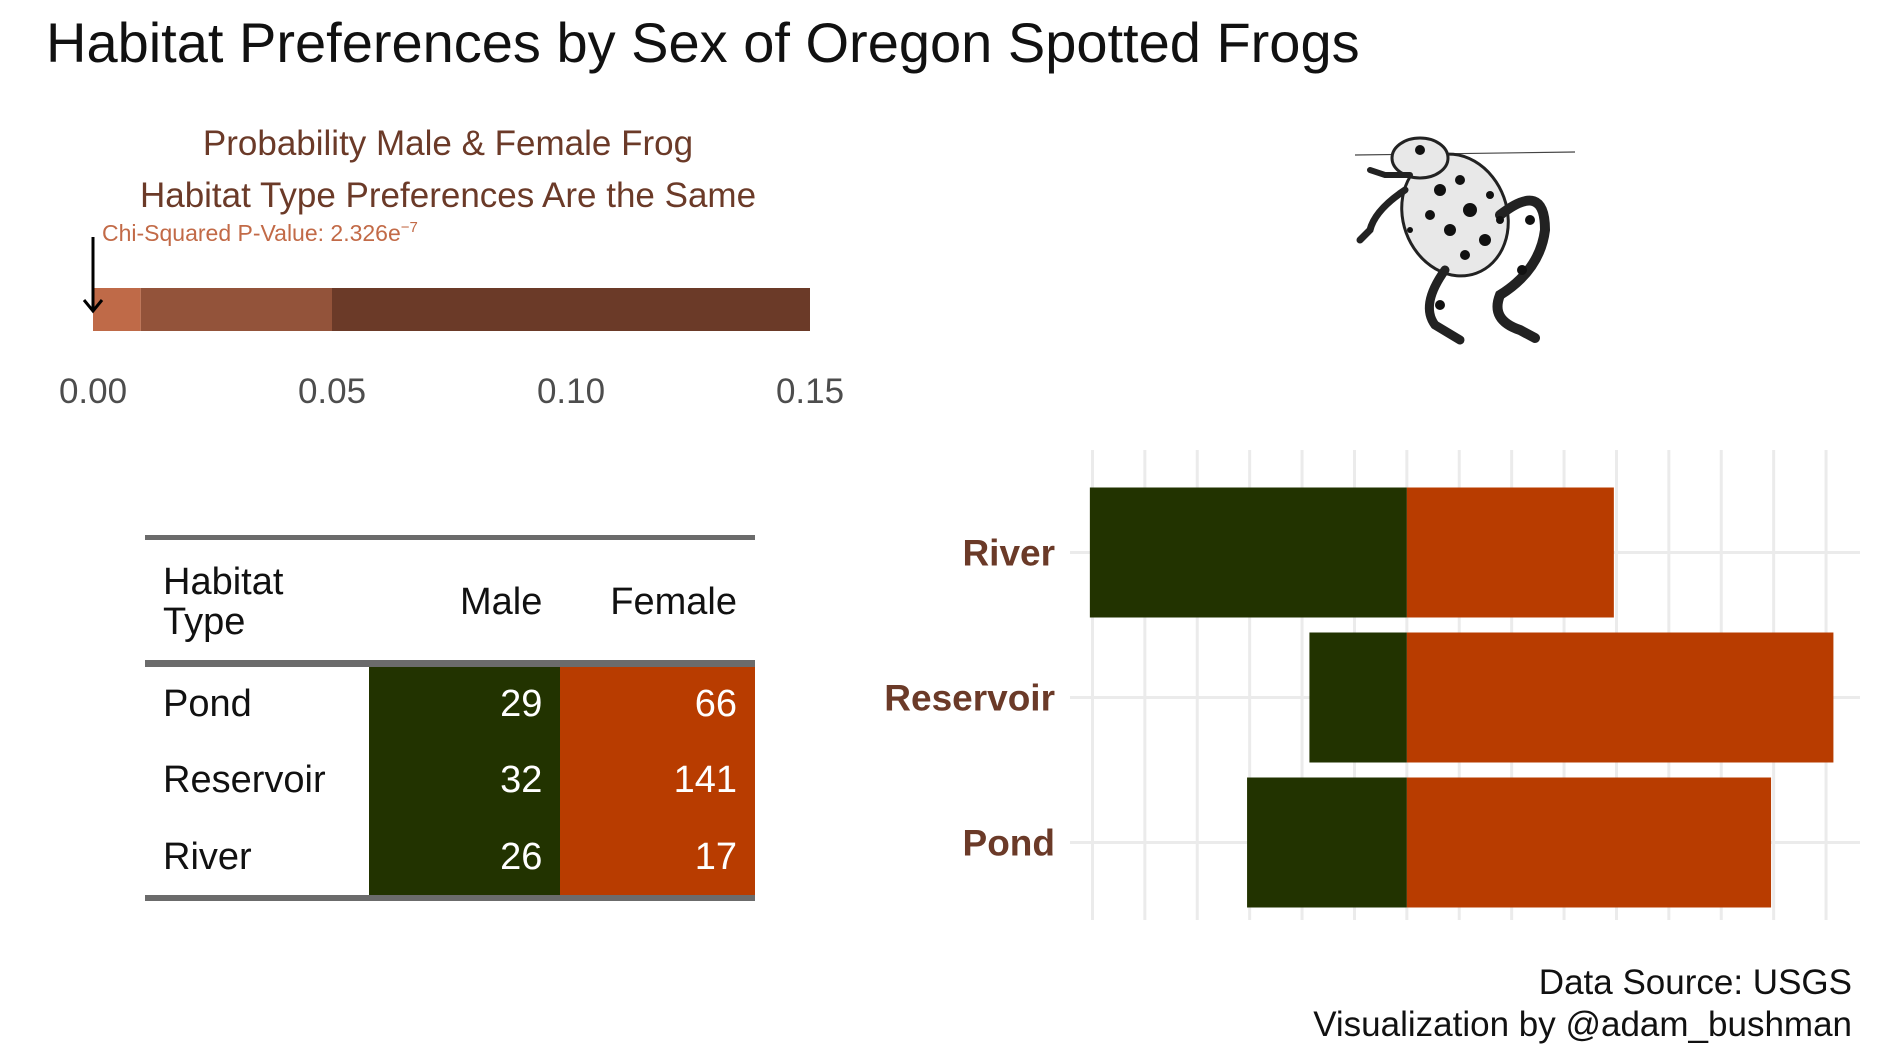 The image size is (1889, 1062). Describe the element at coordinates (571, 391) in the screenshot. I see `pvalue-tick-label: 0.10` at that location.